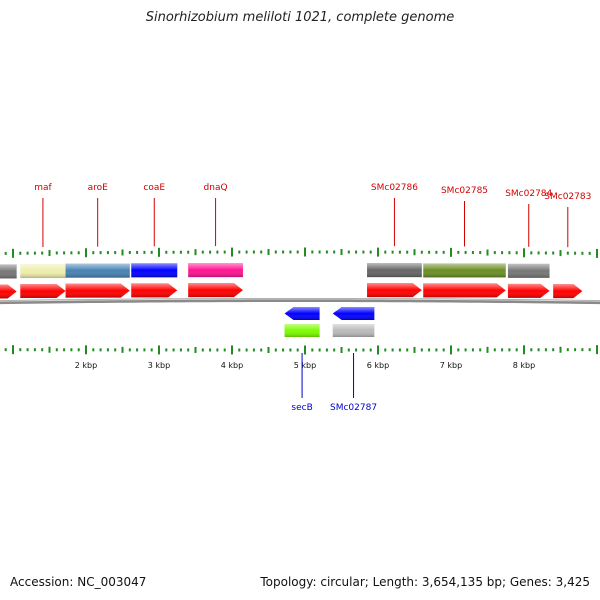 The width and height of the screenshot is (600, 600). Describe the element at coordinates (394, 188) in the screenshot. I see `gene-label-SMc02786: SMc02786` at that location.